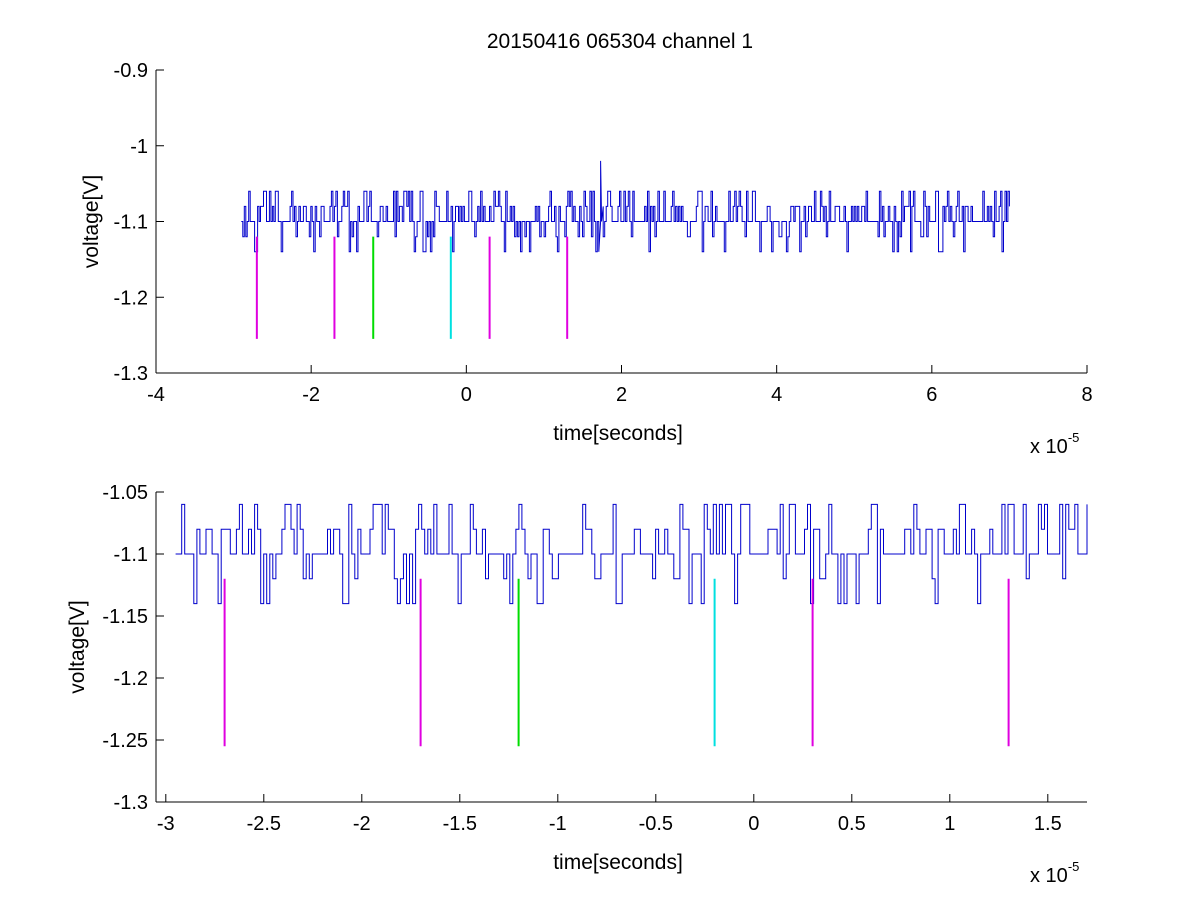 The image size is (1200, 901). Describe the element at coordinates (125, 617) in the screenshot. I see `y-tick-label: -1.15` at that location.